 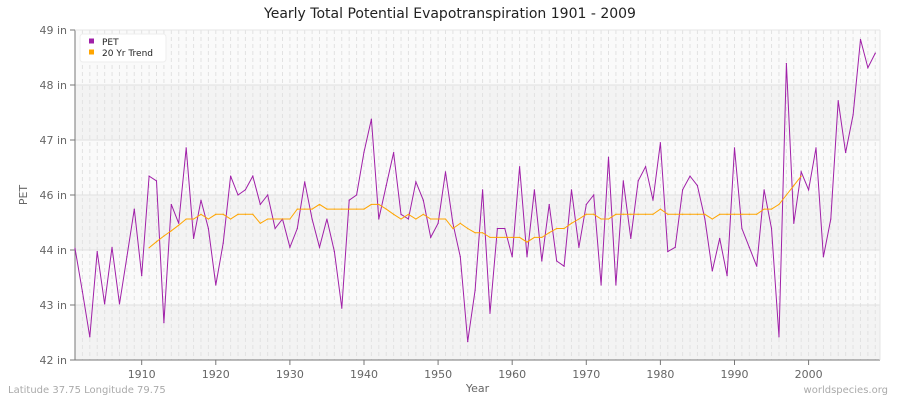 I want to click on legend-box, so click(x=123, y=48).